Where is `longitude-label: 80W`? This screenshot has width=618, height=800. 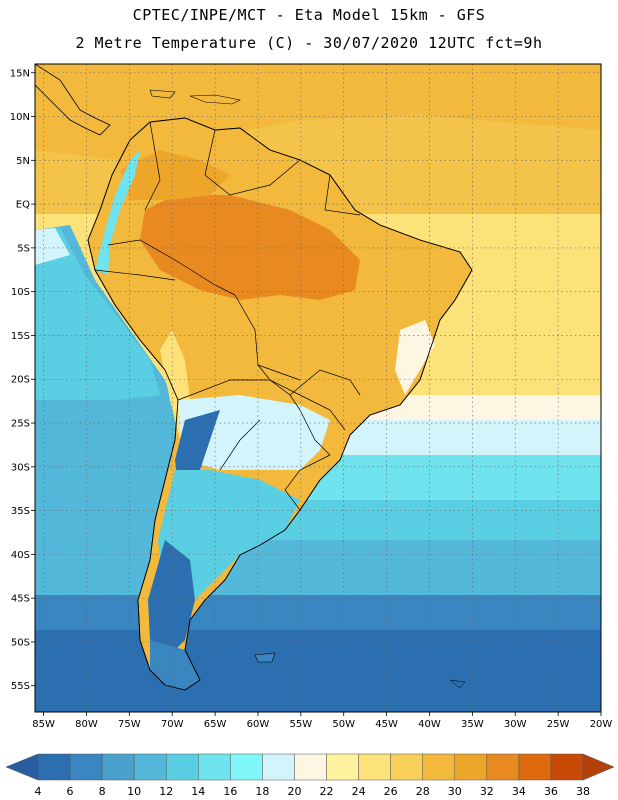
longitude-label: 80W is located at coordinates (86, 724).